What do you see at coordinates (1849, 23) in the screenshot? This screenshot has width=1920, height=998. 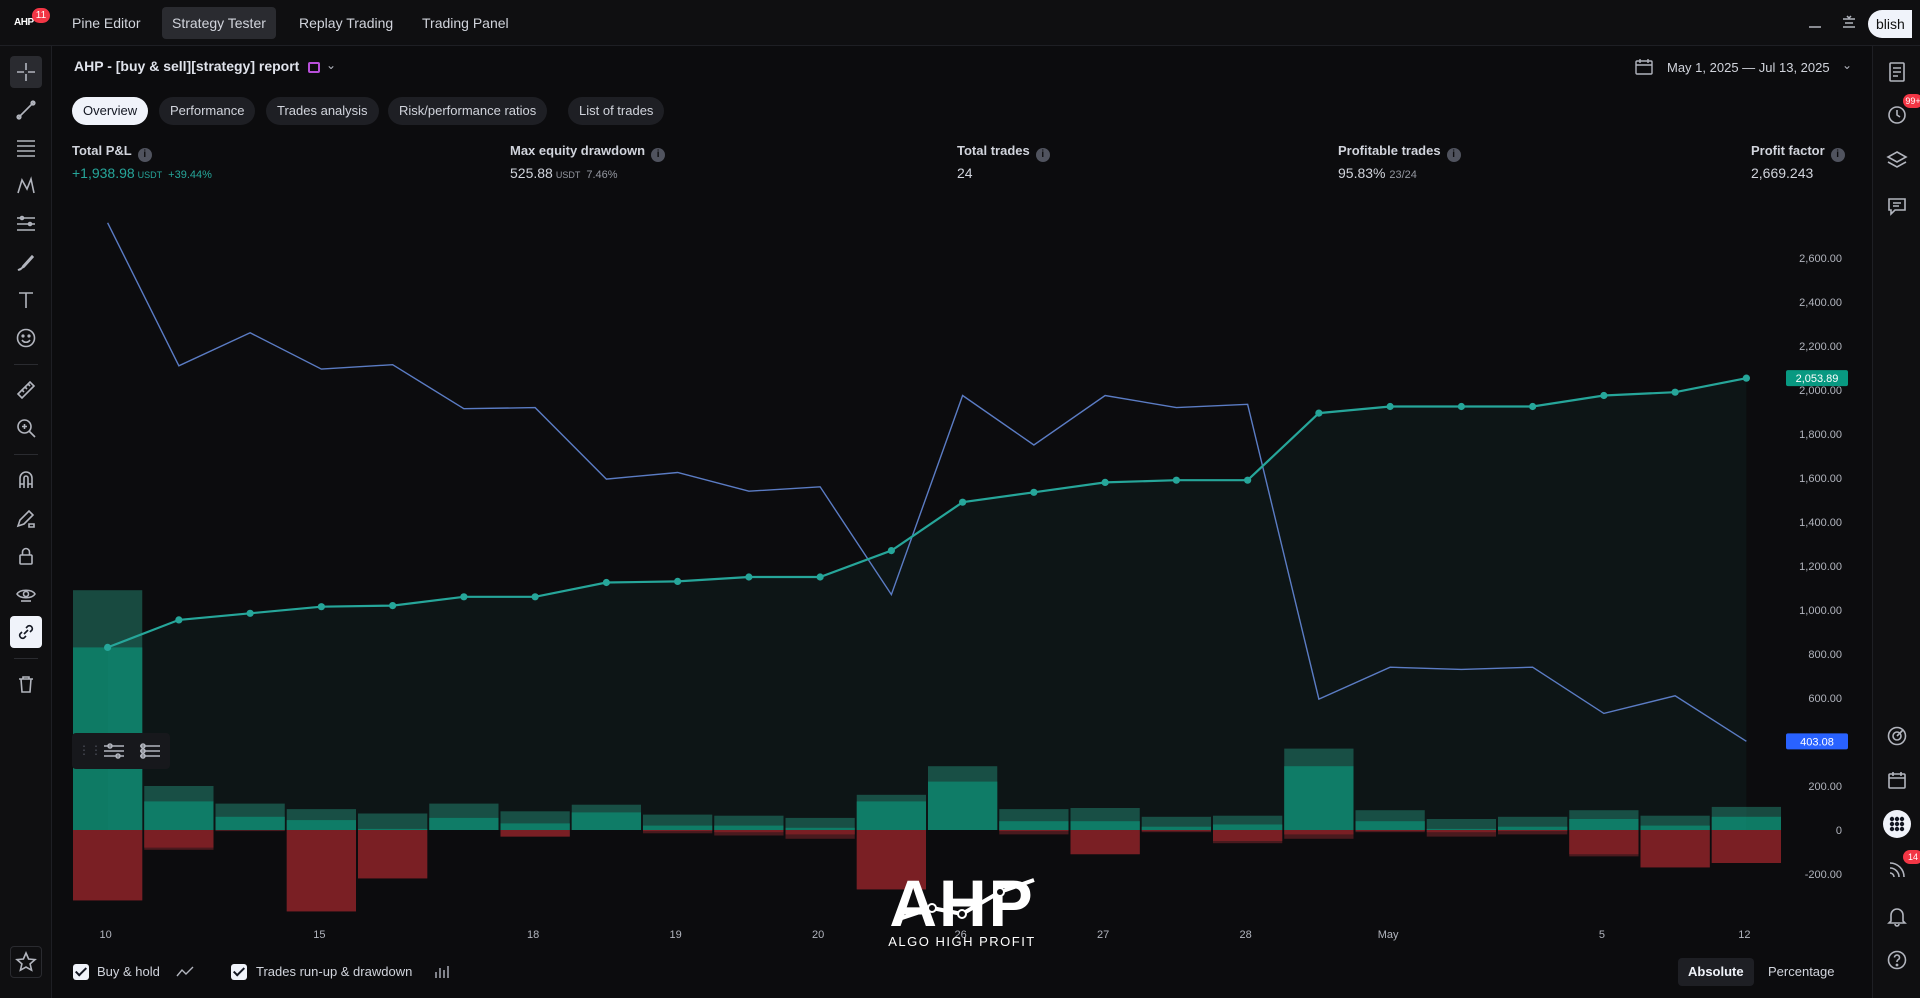 I see `maximize-panel-icon` at bounding box center [1849, 23].